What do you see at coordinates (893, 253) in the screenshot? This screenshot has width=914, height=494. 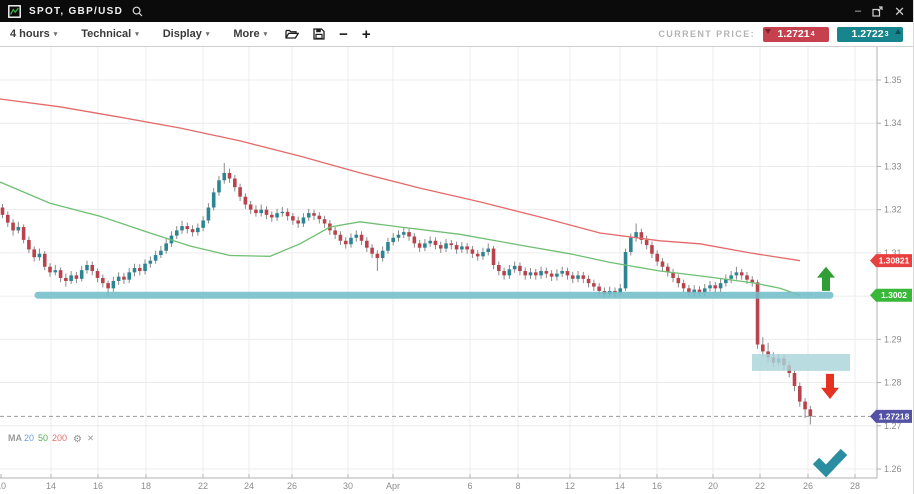 I see `svg-text: 1.31` at bounding box center [893, 253].